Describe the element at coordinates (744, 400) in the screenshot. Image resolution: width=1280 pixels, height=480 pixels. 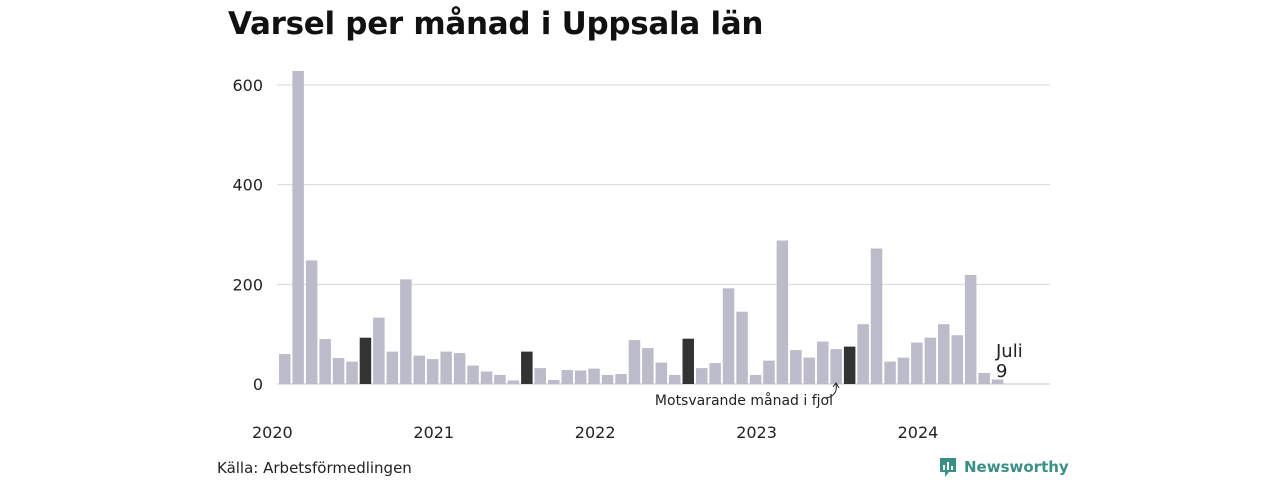
I see `annotation-label: Motsvarande månad i fjol` at that location.